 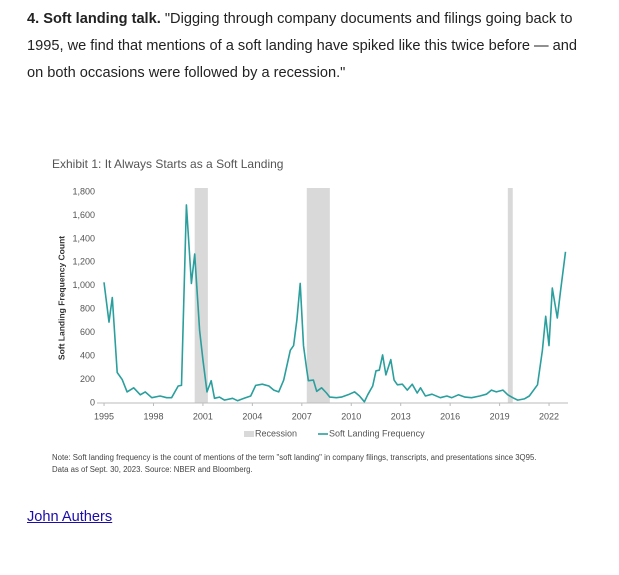 I want to click on x-tick-label: 2010, so click(x=351, y=416).